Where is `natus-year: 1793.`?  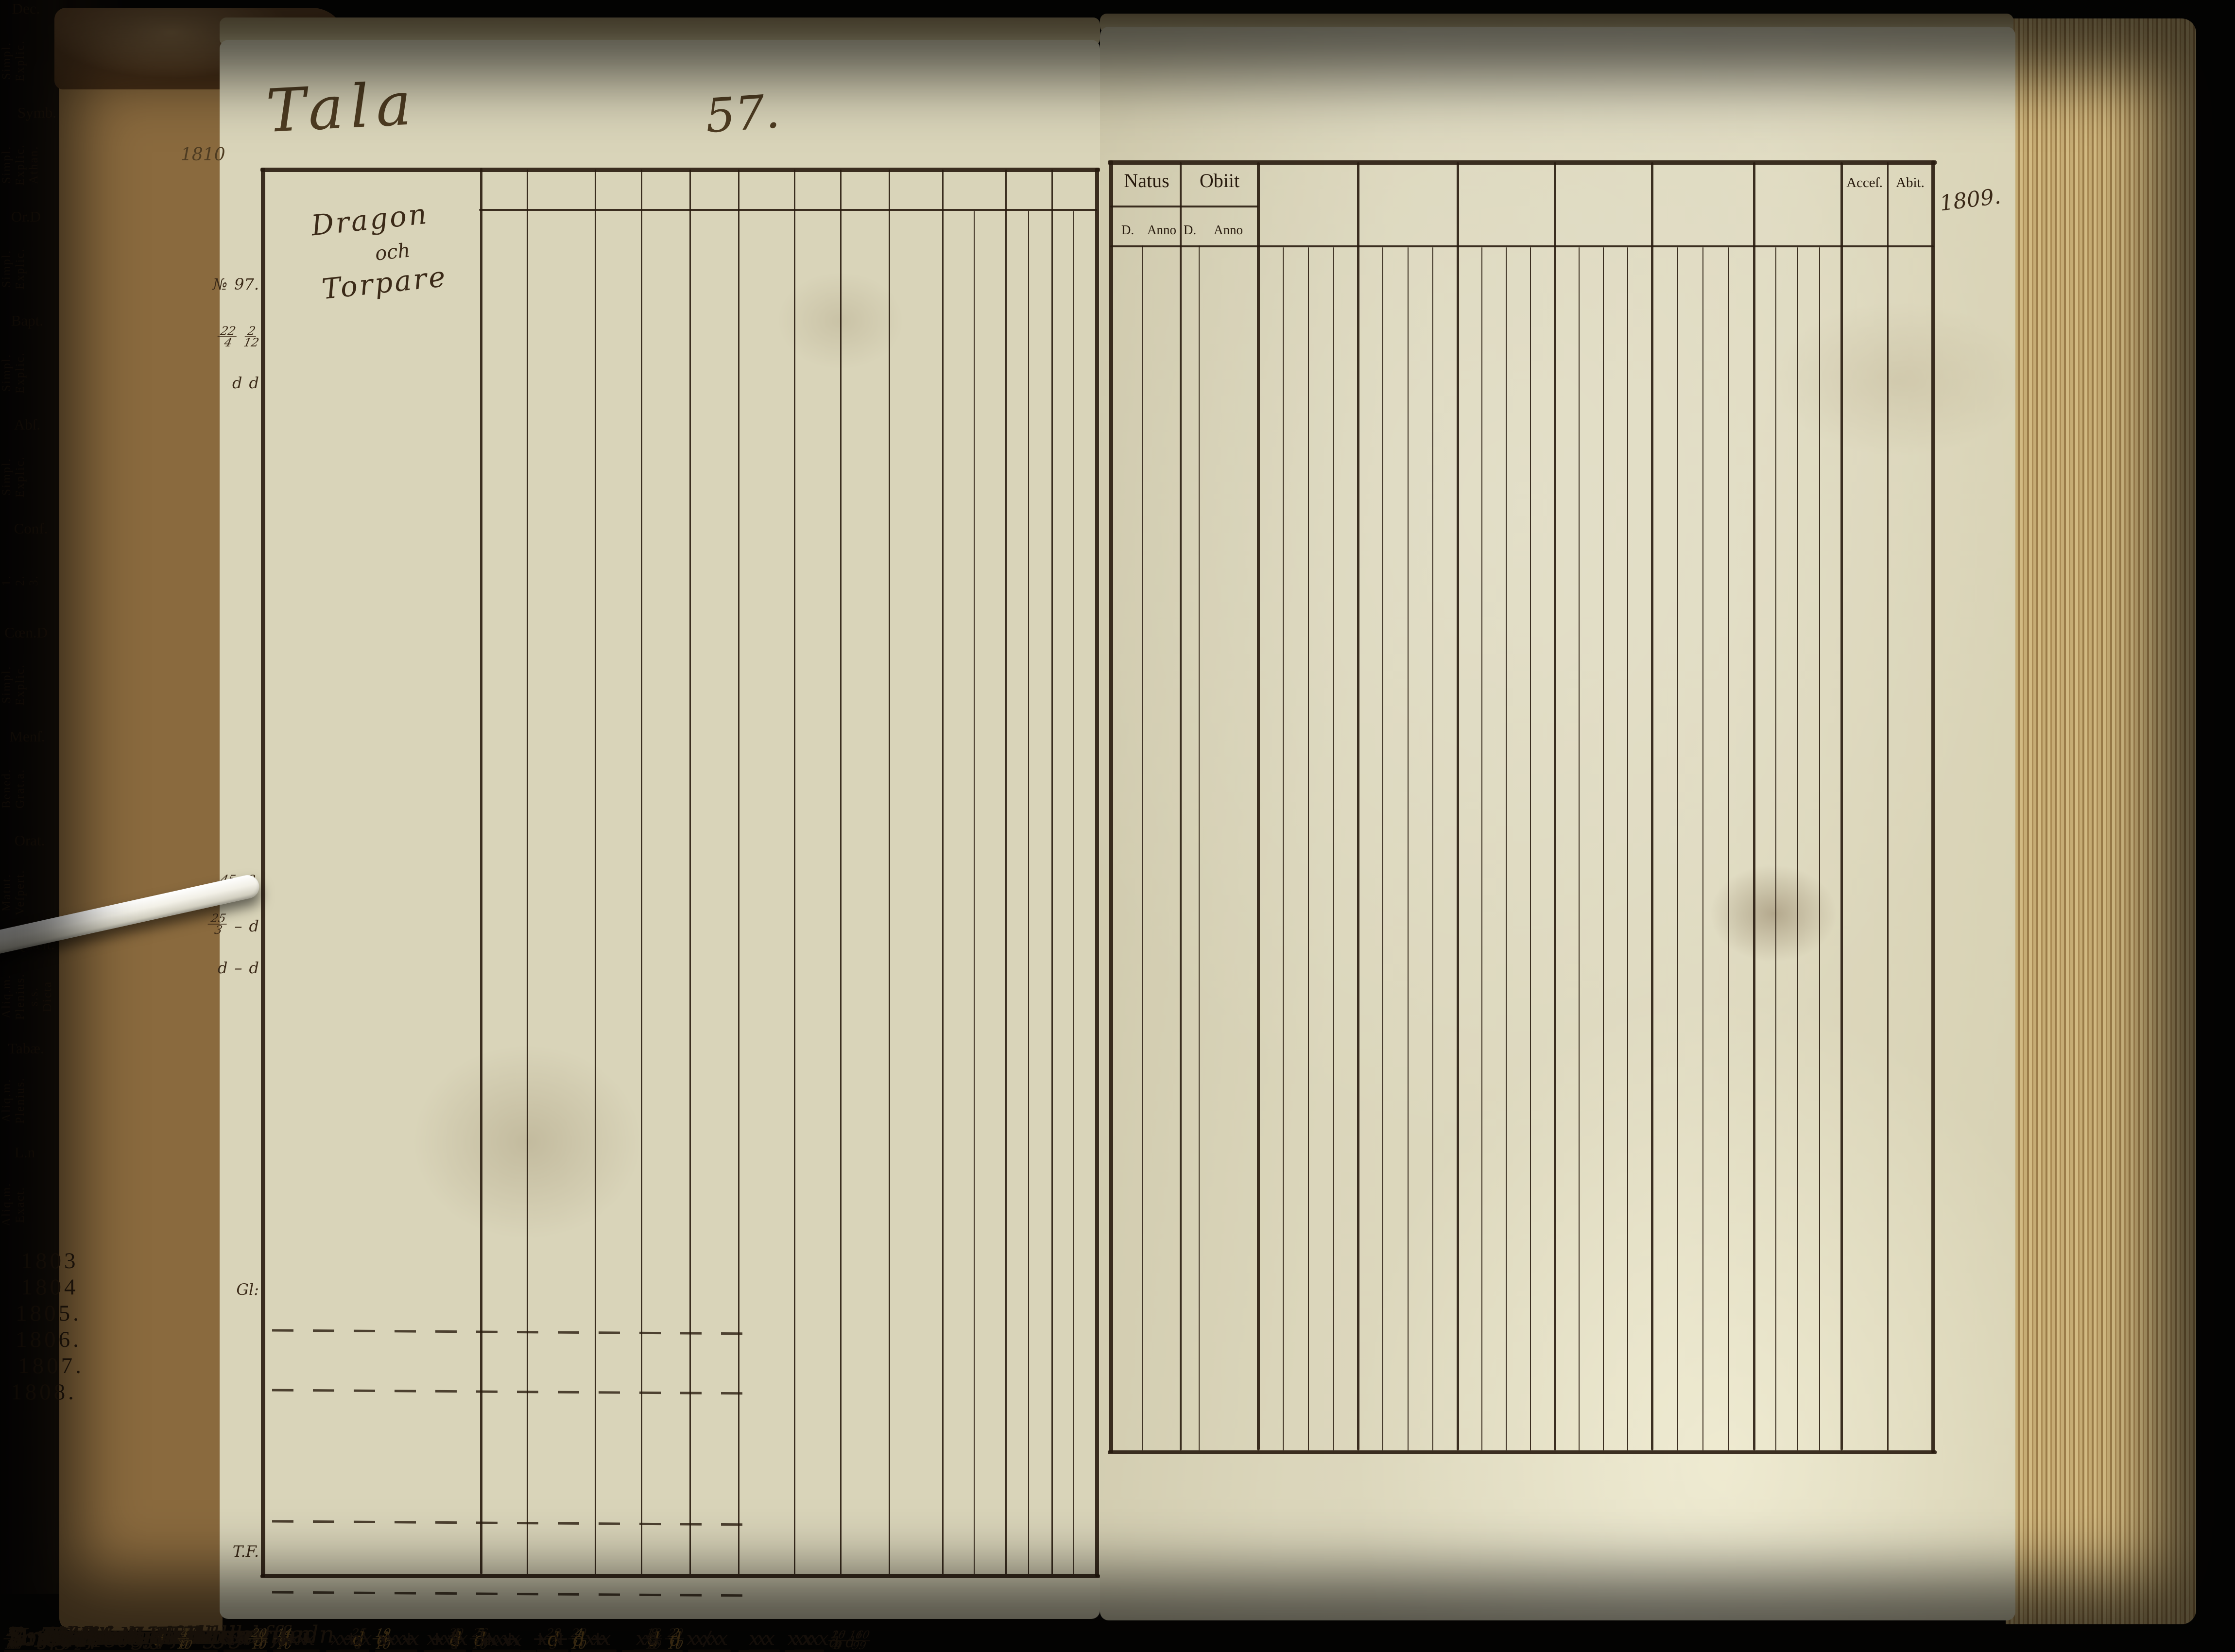
natus-year: 1793. is located at coordinates (64, 1639).